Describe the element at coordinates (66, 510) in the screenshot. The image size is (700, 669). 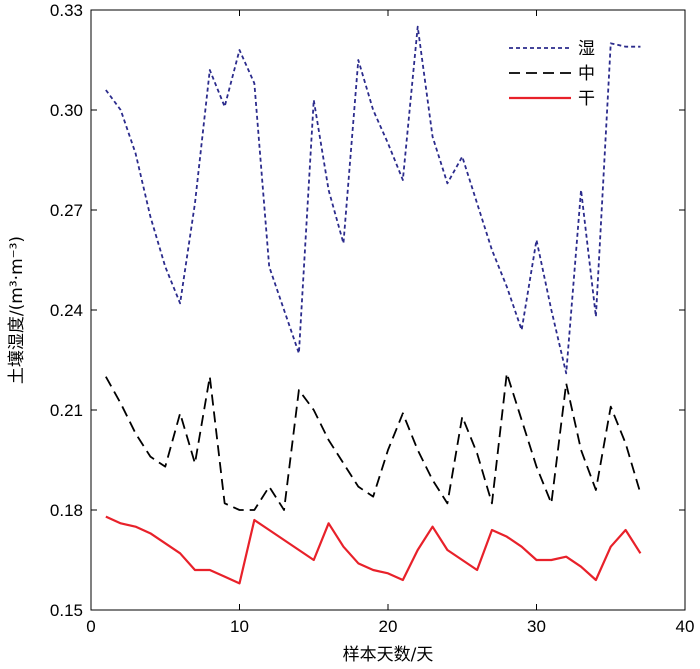
I see `y-tick-label: 0.18` at that location.